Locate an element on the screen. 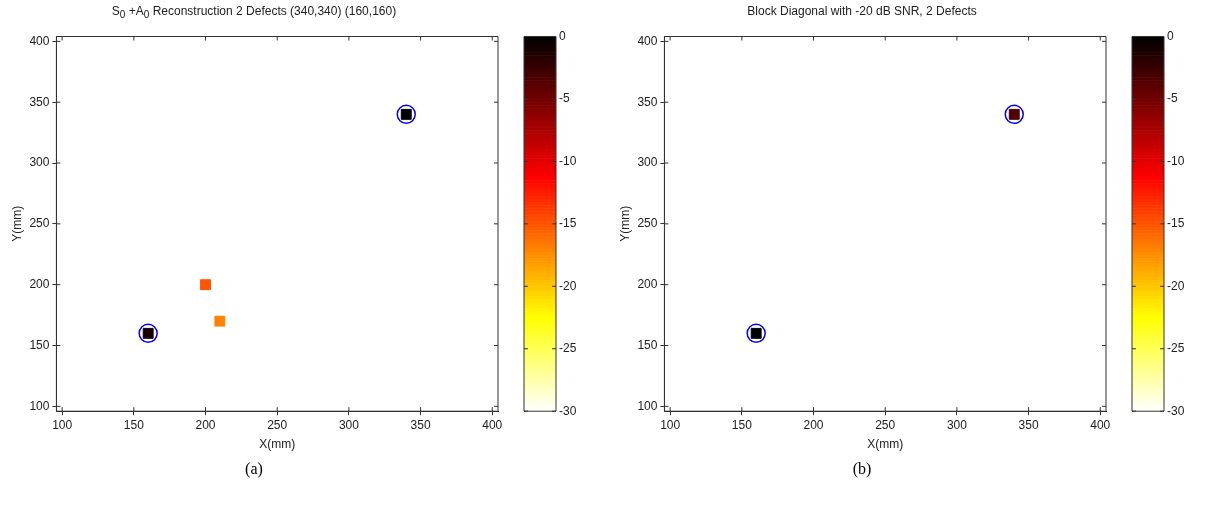 This screenshot has width=1216, height=512. text: (a) is located at coordinates (254, 469).